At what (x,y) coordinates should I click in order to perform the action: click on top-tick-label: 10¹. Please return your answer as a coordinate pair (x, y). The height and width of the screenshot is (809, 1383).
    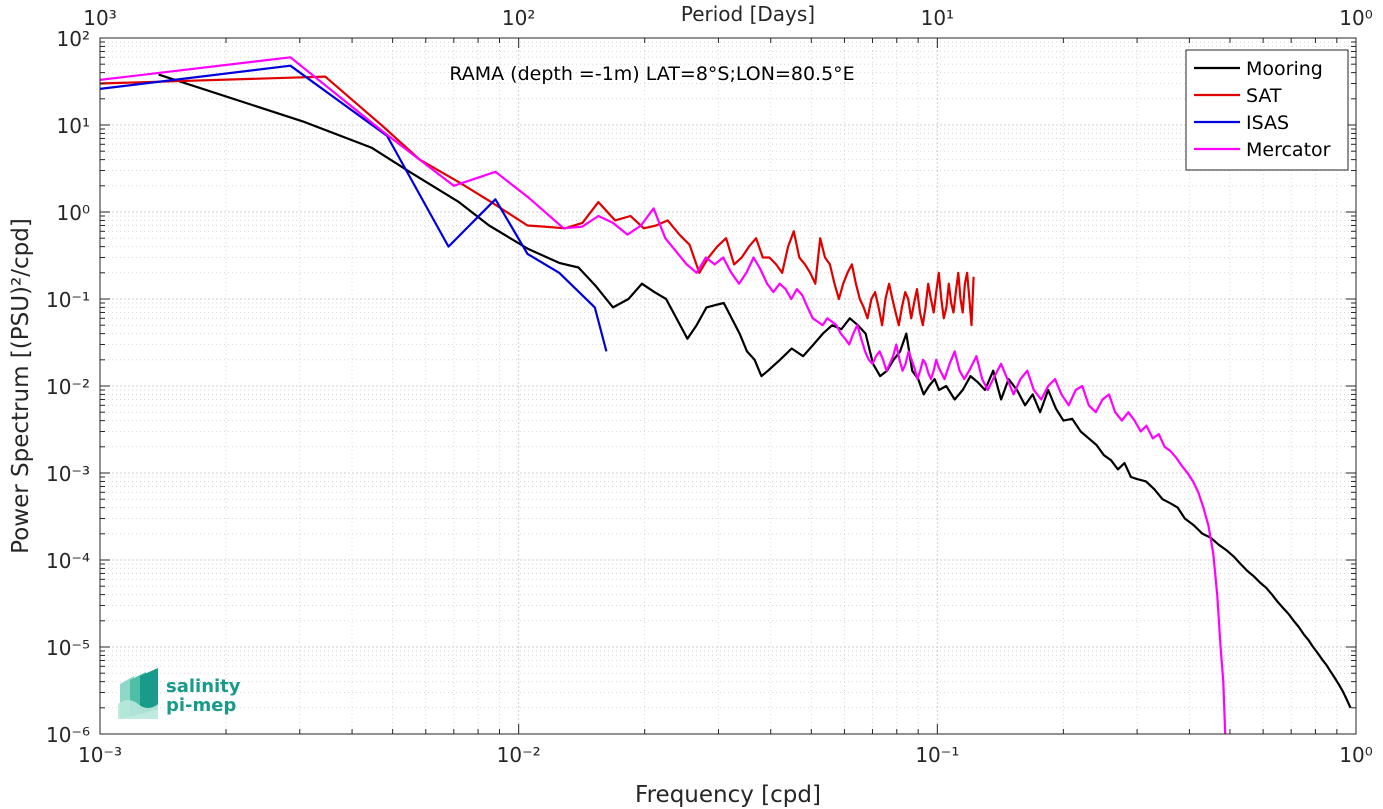
    Looking at the image, I should click on (937, 18).